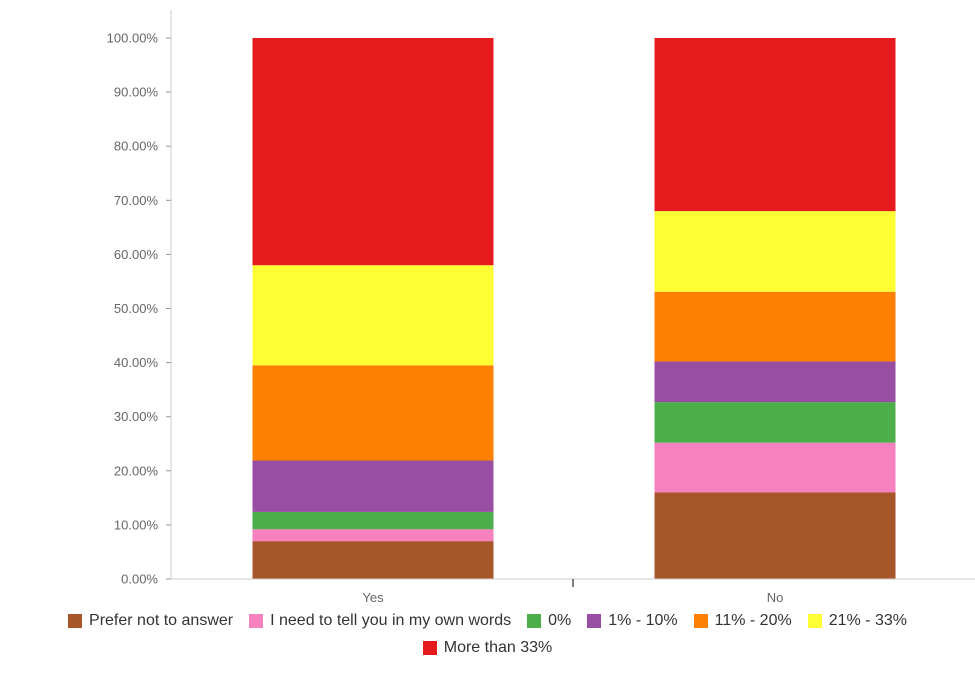 The height and width of the screenshot is (681, 975). What do you see at coordinates (391, 620) in the screenshot?
I see `legend-label: I need to tell you in my own words` at bounding box center [391, 620].